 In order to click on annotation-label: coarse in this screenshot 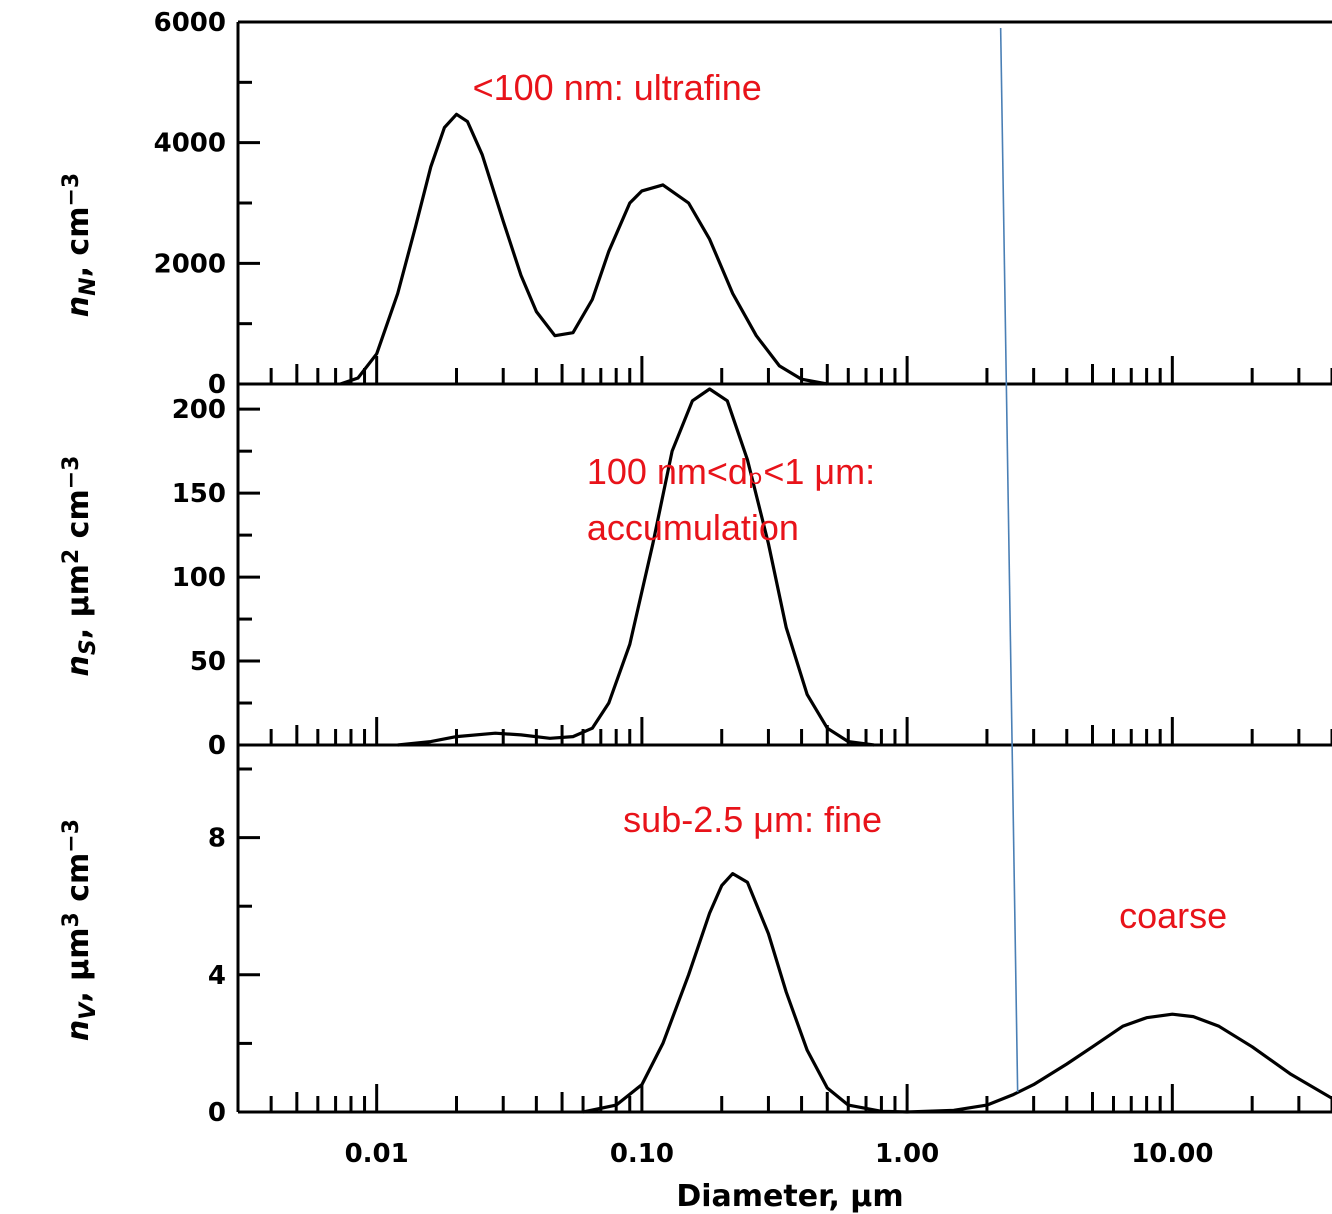, I will do `click(1173, 915)`.